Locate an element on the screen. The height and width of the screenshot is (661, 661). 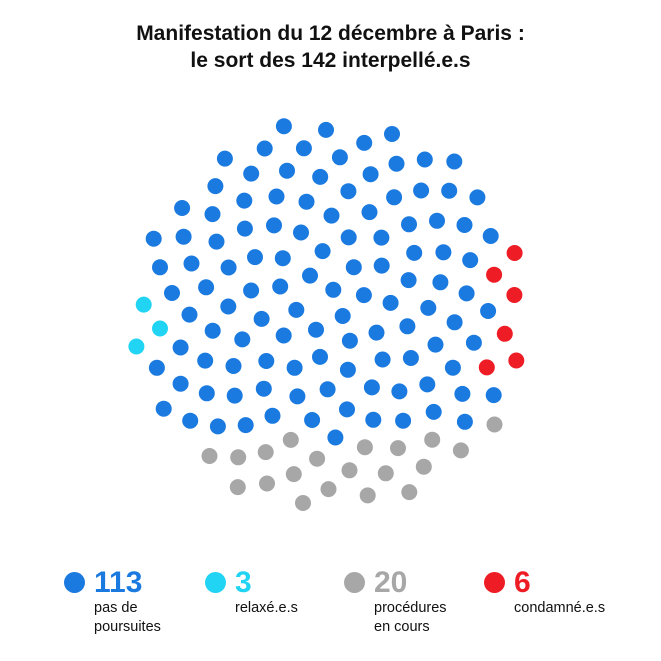
chart-title-line-2: le sort des 142 interpellé.e.s is located at coordinates (330, 60).